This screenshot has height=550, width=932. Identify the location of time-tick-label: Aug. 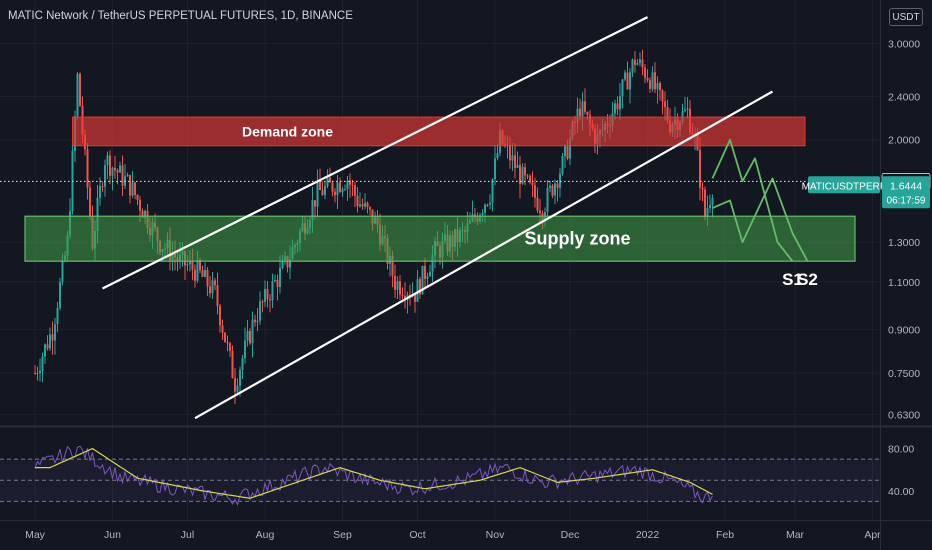
(265, 535).